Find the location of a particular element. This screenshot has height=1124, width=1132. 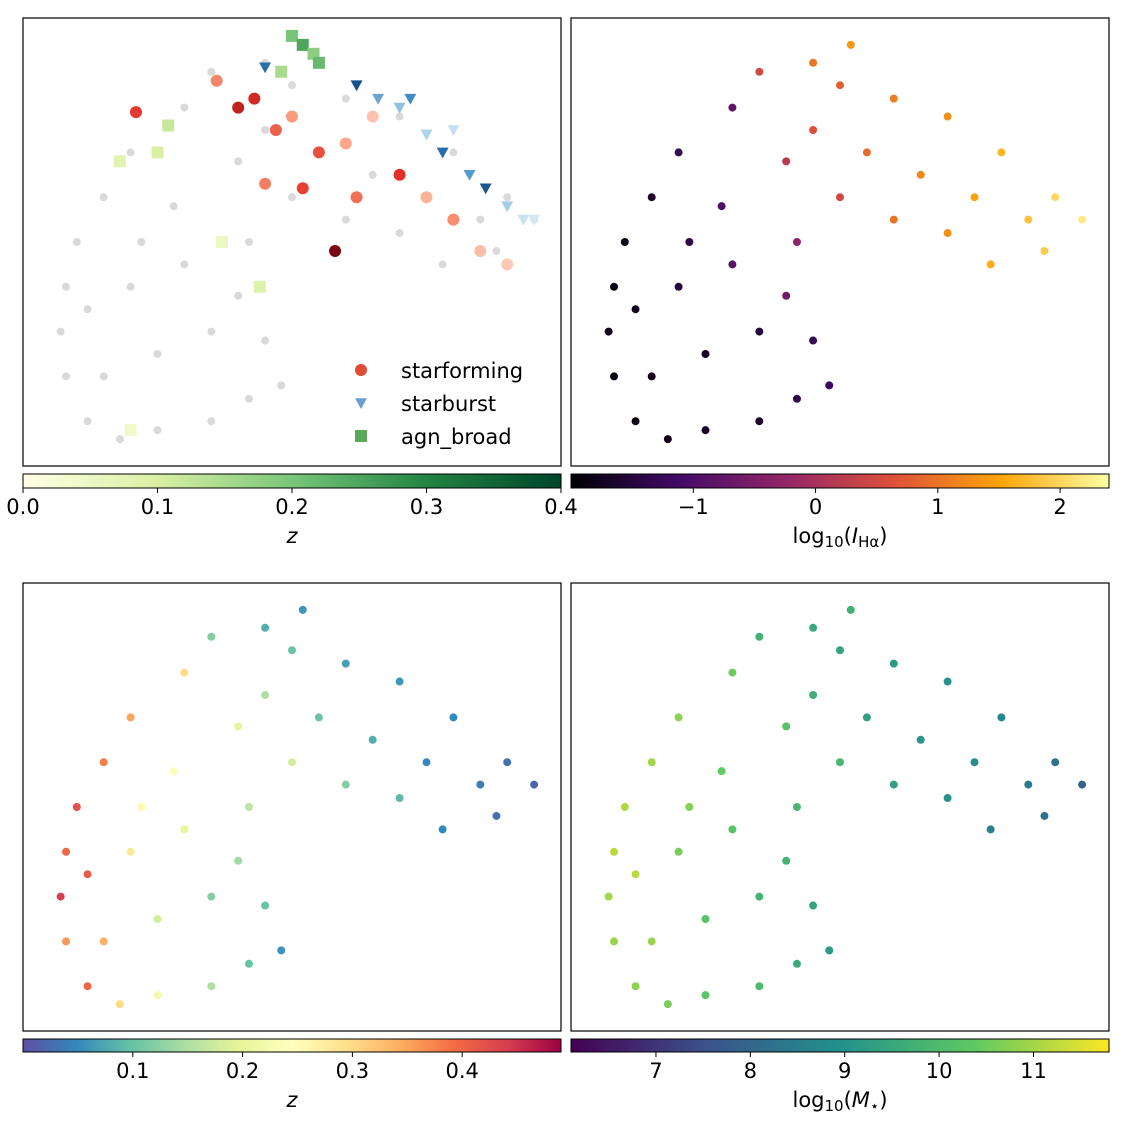

colorbar-tick-label: 7 is located at coordinates (655, 1071).